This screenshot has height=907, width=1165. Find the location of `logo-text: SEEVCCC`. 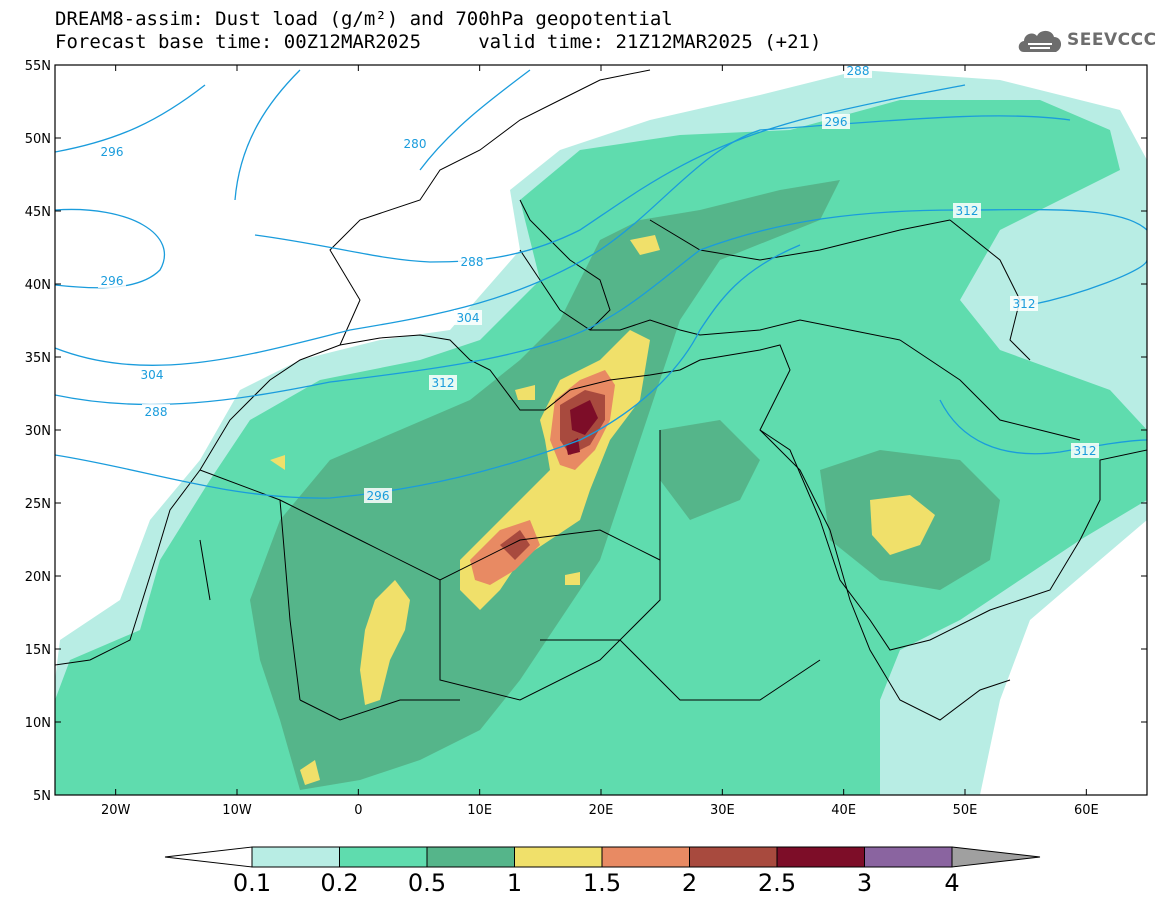

logo-text: SEEVCCC is located at coordinates (1112, 40).